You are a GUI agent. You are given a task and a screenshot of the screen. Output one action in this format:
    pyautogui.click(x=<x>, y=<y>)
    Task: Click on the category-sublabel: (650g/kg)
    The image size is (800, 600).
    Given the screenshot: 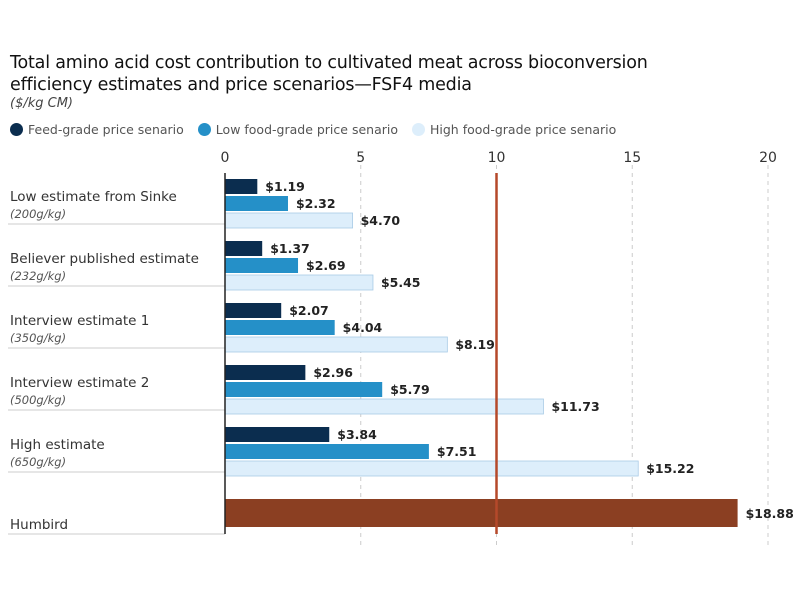 What is the action you would take?
    pyautogui.click(x=38, y=462)
    